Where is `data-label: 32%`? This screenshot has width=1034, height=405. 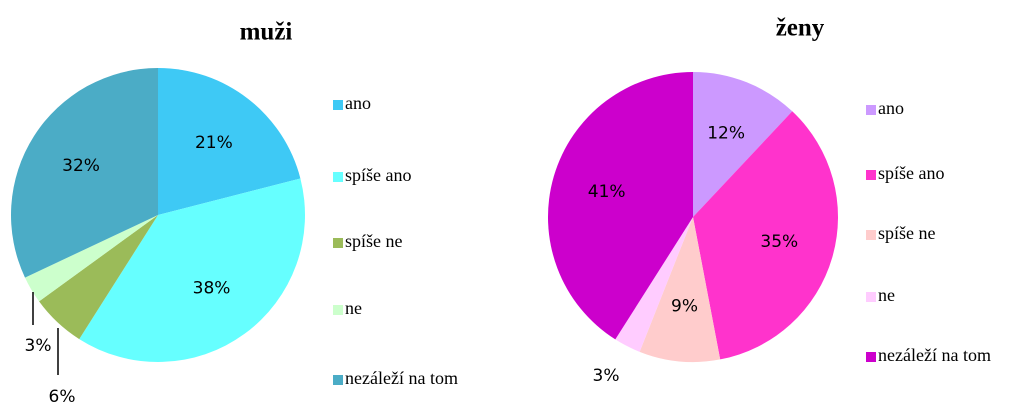
data-label: 32% is located at coordinates (81, 166).